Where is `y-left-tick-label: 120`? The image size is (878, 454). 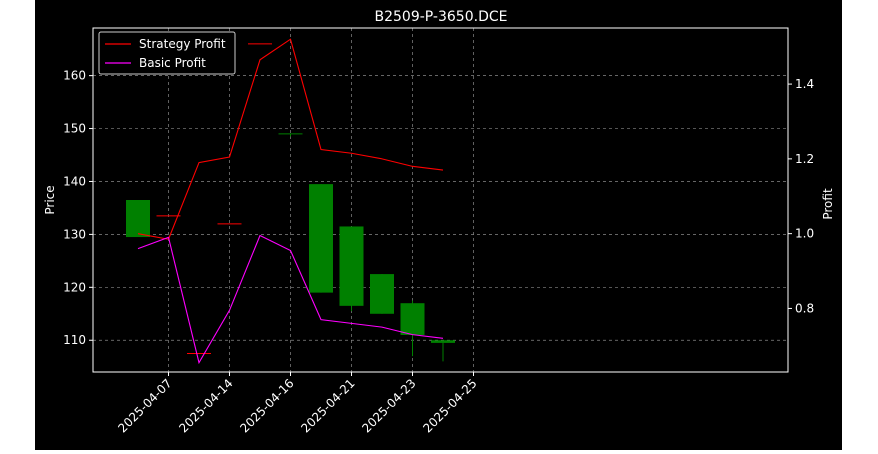 y-left-tick-label: 120 is located at coordinates (74, 287).